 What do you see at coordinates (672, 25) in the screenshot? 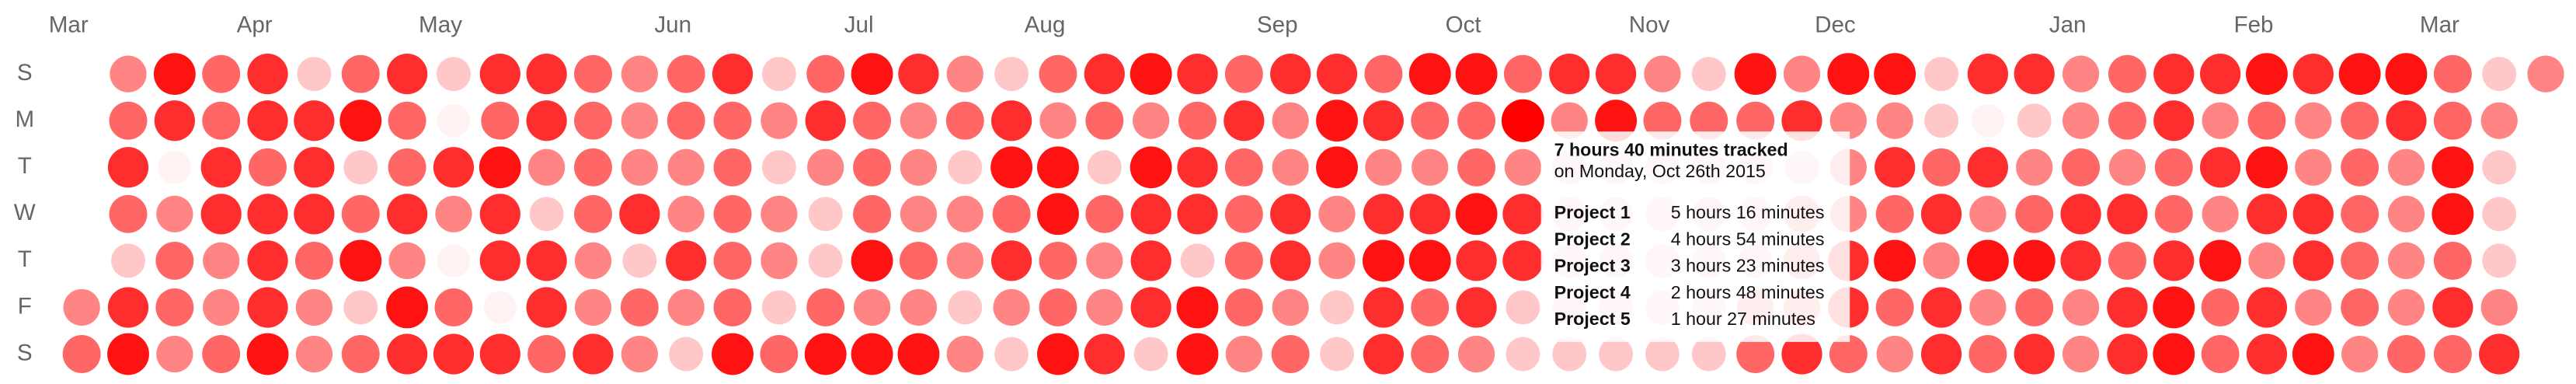
I see `month-label: Jun` at bounding box center [672, 25].